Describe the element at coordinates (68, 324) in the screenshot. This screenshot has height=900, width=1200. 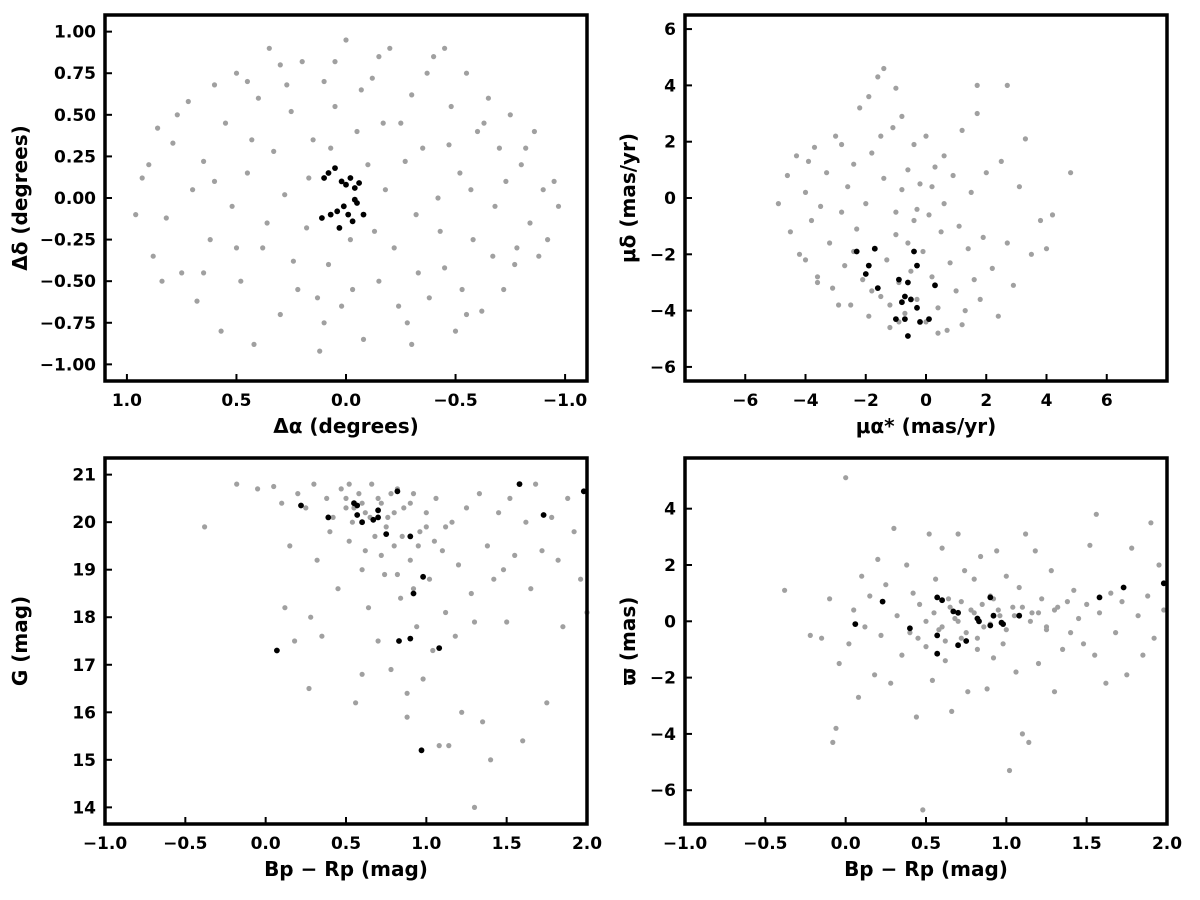
I see `y-tick-label: −0.75` at that location.